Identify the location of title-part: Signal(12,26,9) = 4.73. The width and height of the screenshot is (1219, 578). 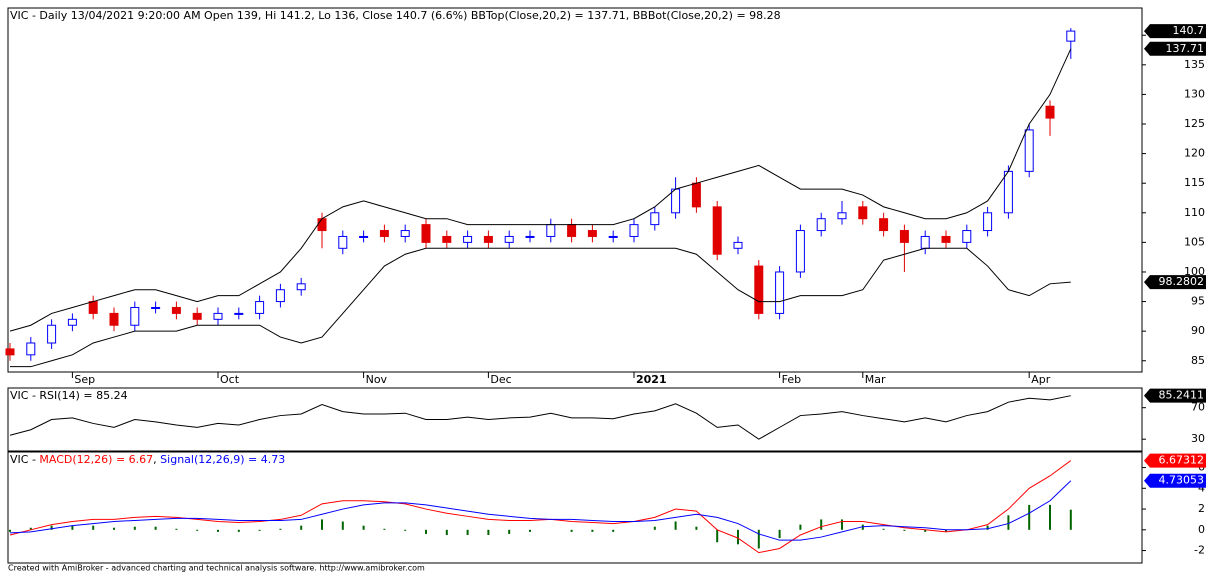
(222, 459).